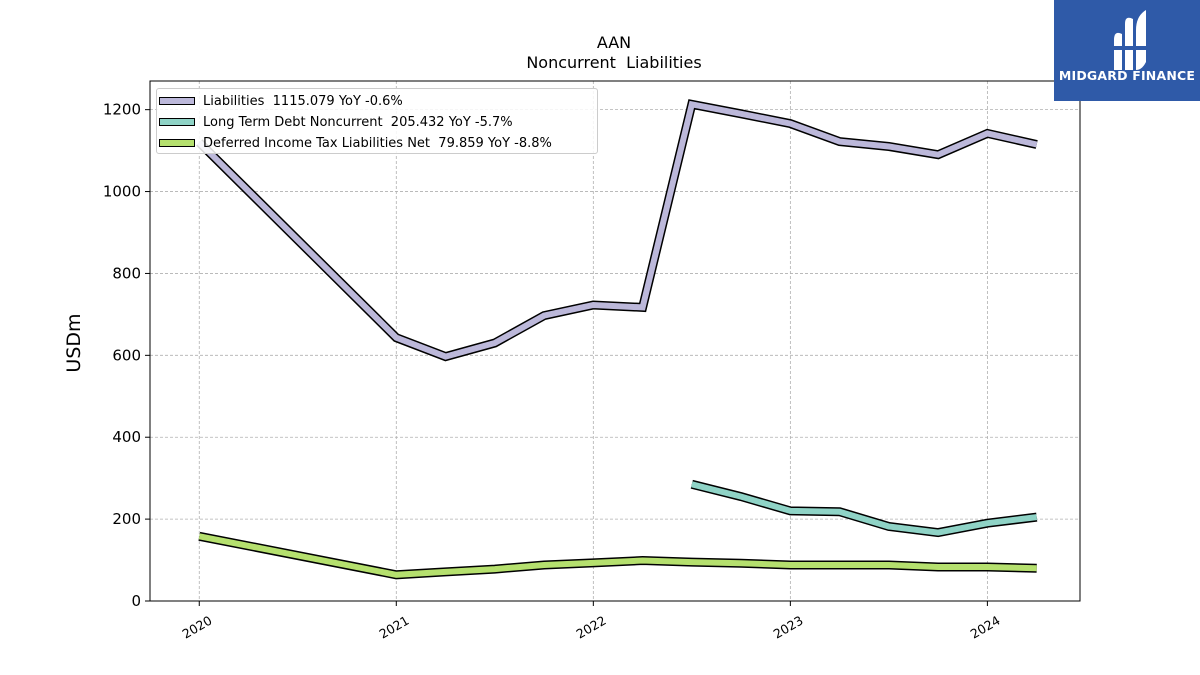 The width and height of the screenshot is (1200, 675). I want to click on legend-item-liabilities: Liabilities 1115.079 YoY -0.6%, so click(281, 101).